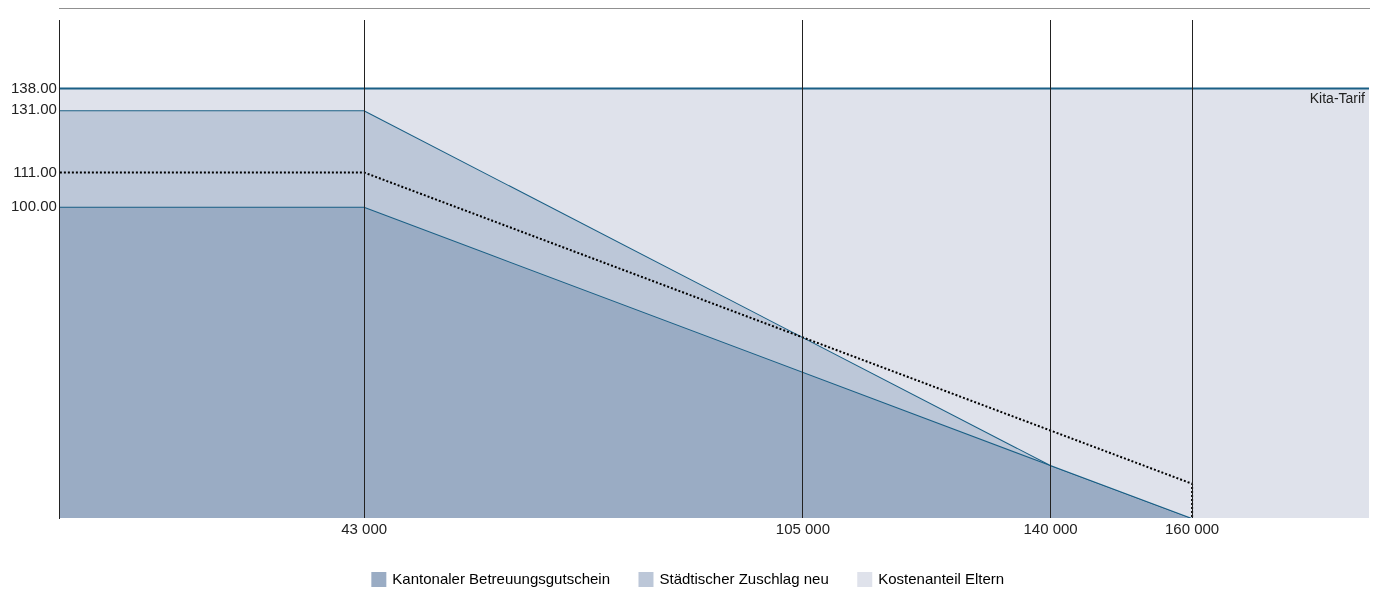 Image resolution: width=1379 pixels, height=605 pixels. What do you see at coordinates (33, 109) in the screenshot?
I see `y-tick-label: 131.00` at bounding box center [33, 109].